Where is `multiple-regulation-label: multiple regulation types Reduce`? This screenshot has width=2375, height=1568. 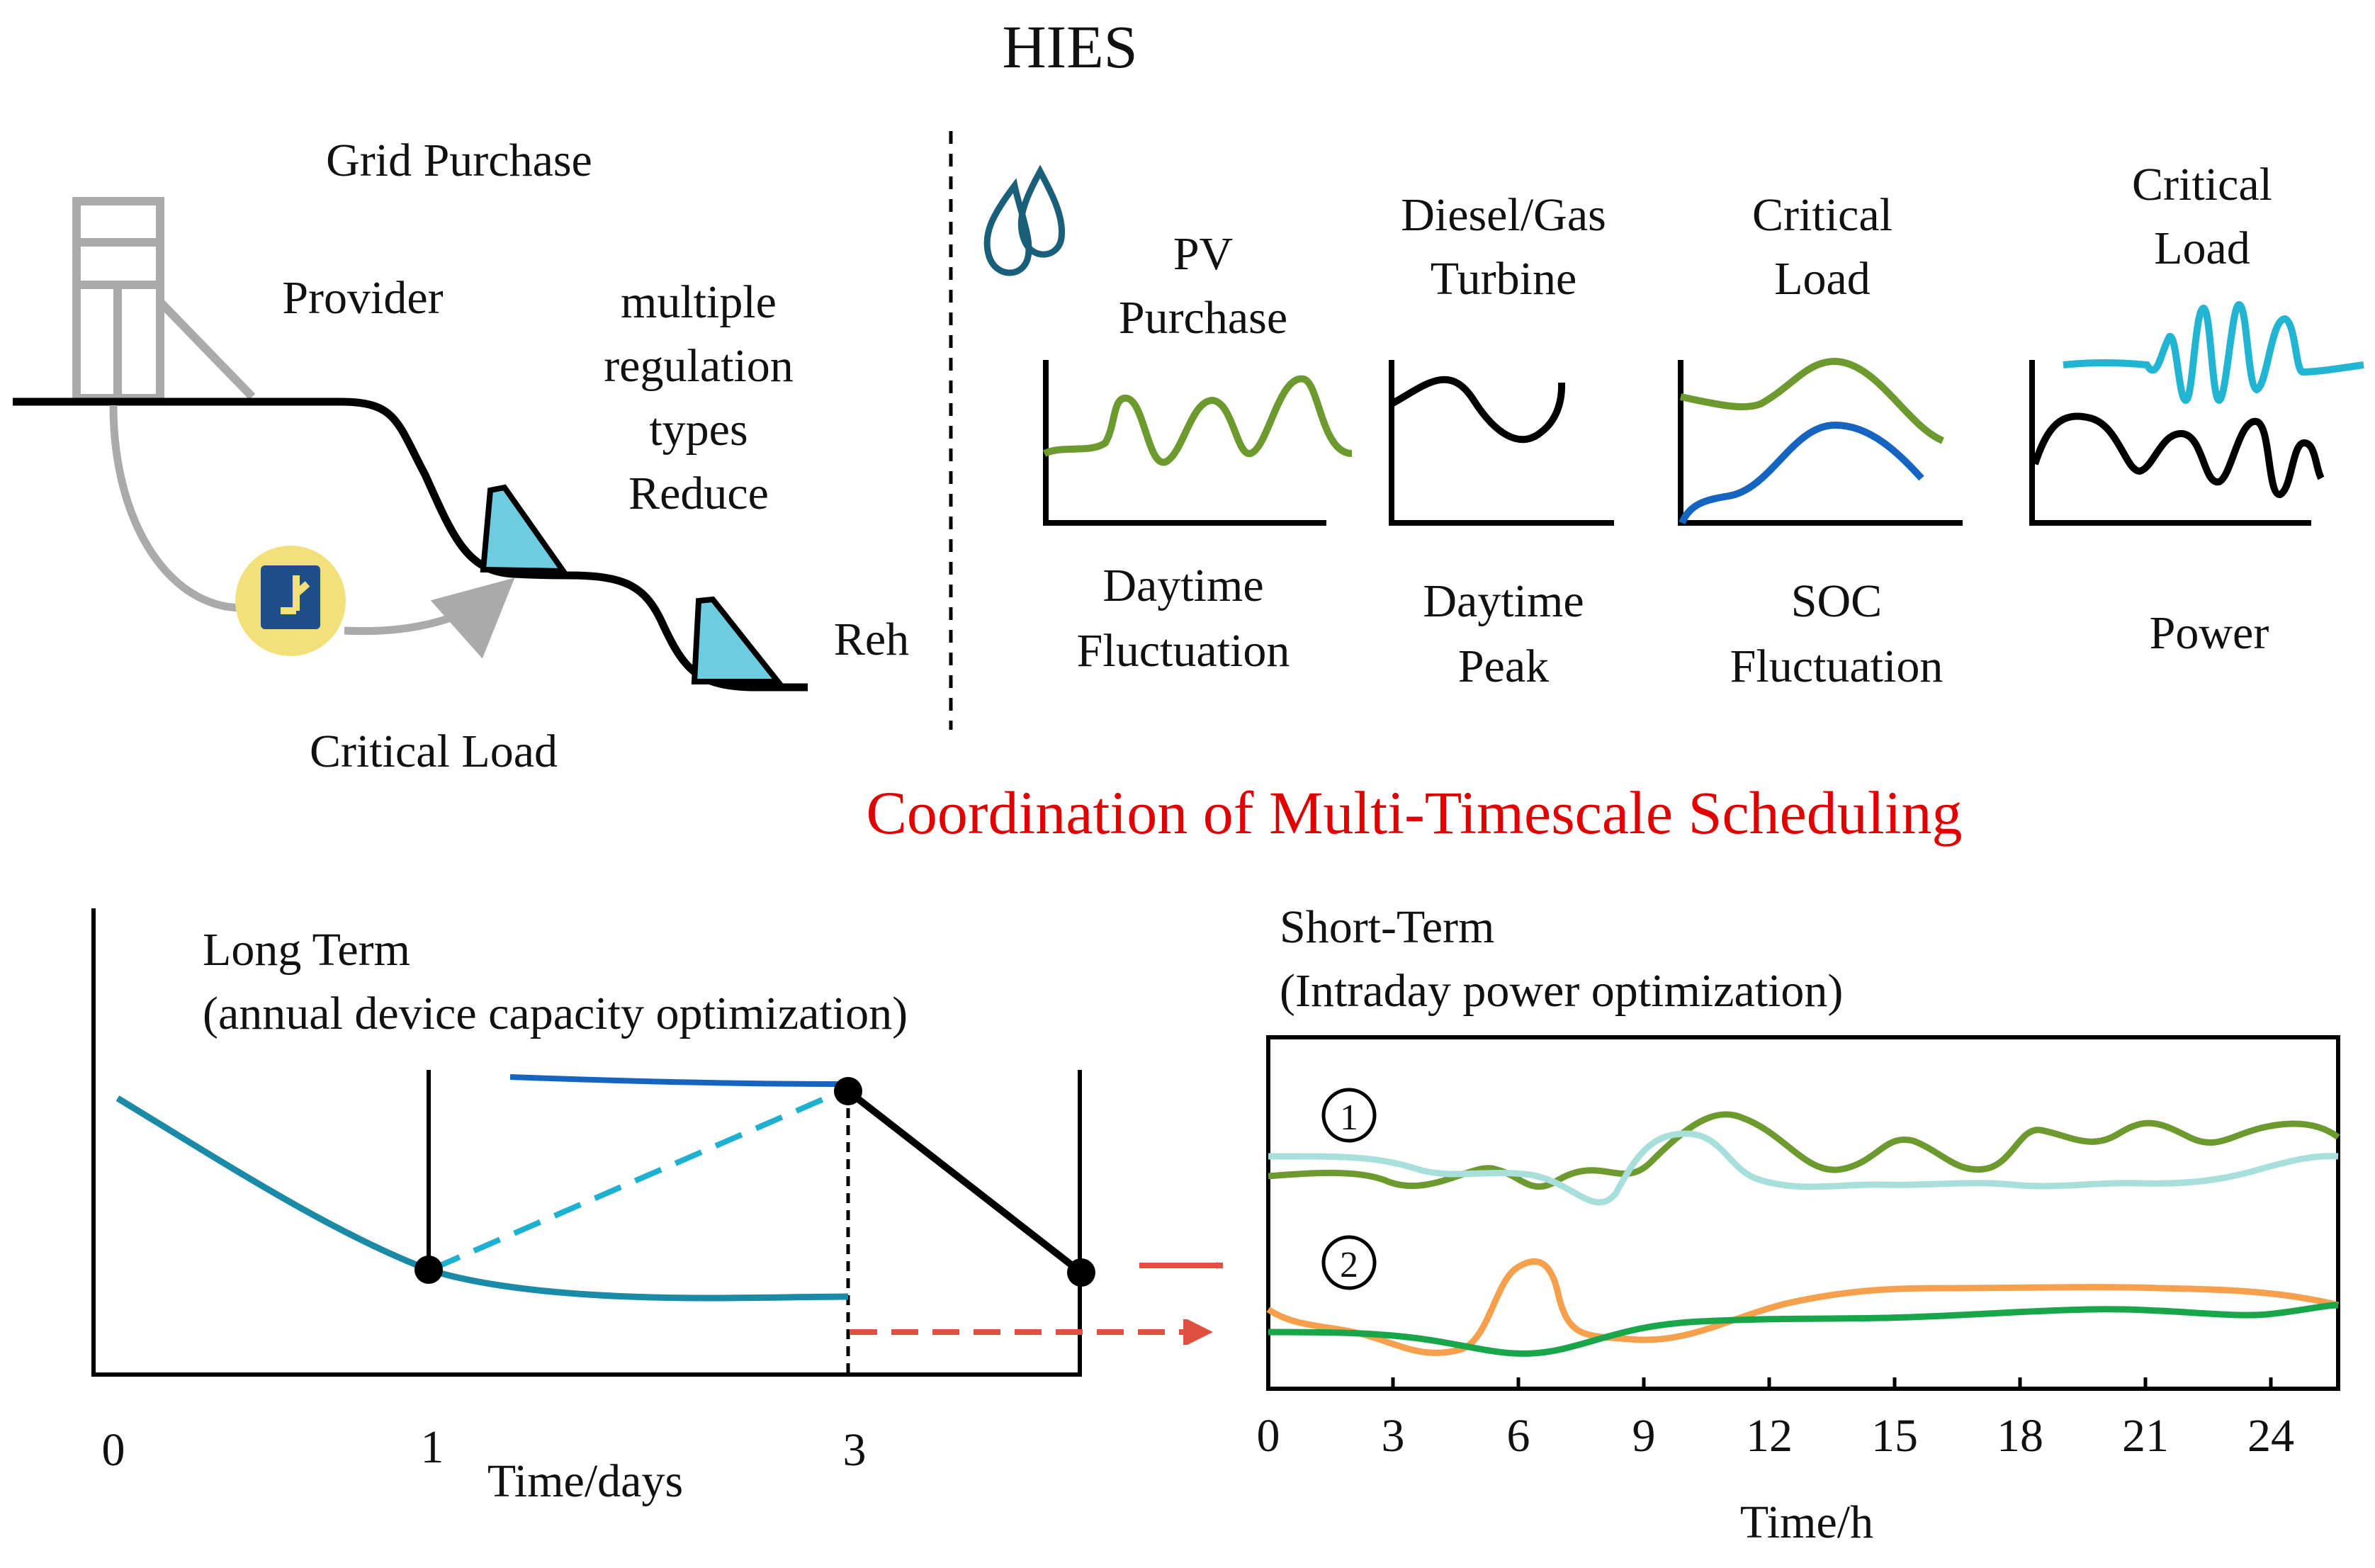 multiple-regulation-label: multiple regulation types Reduce is located at coordinates (699, 397).